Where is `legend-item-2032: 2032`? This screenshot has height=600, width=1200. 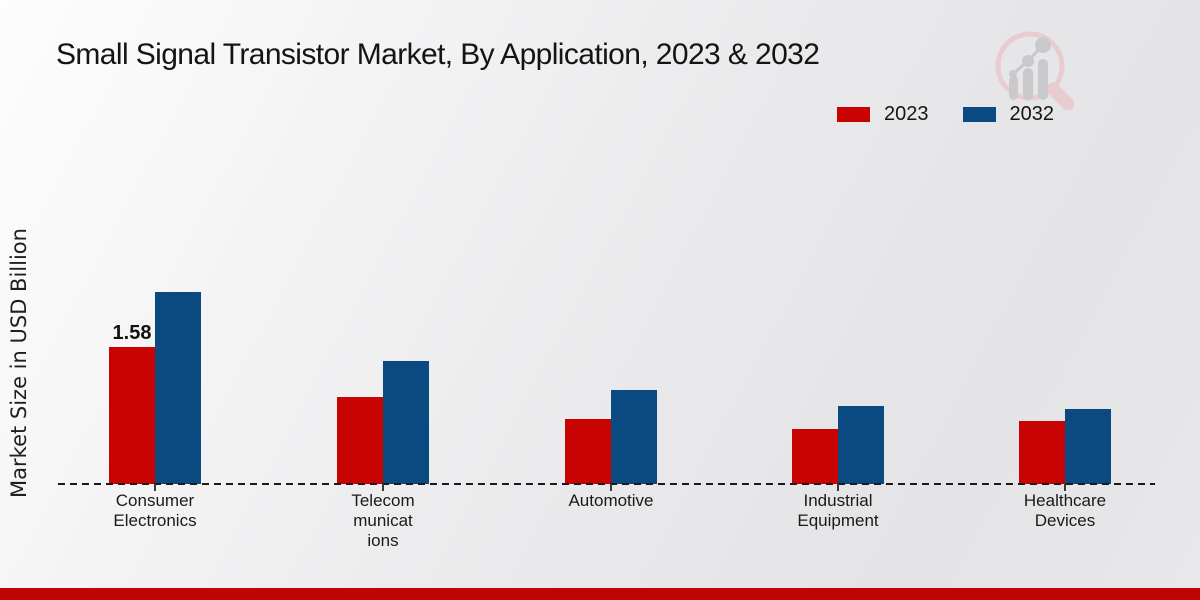
legend-item-2032: 2032 is located at coordinates (1008, 114).